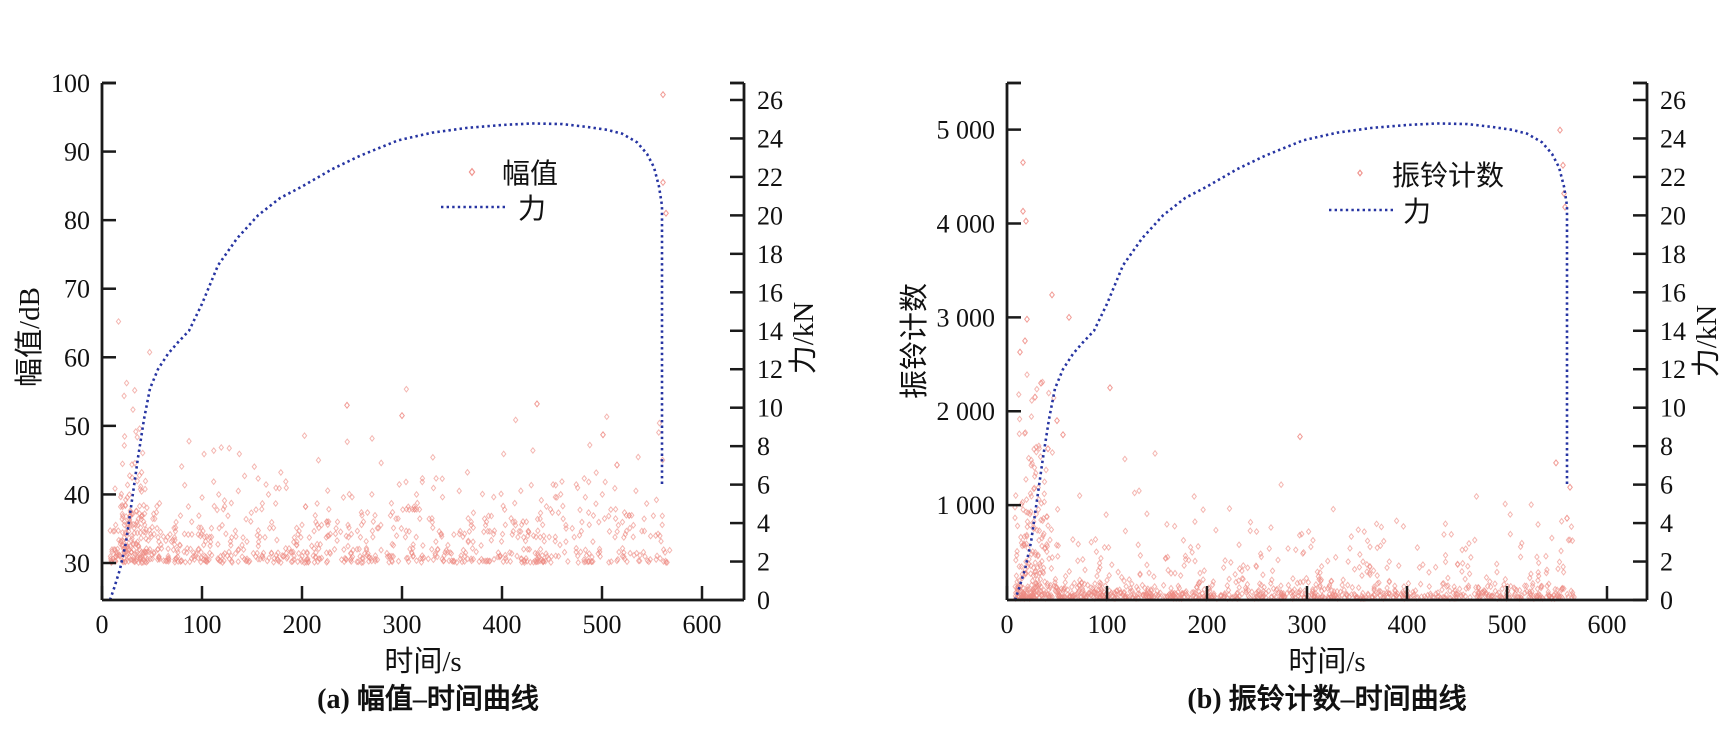 This screenshot has height=729, width=1736. I want to click on legend-scatter-marker, so click(472, 172).